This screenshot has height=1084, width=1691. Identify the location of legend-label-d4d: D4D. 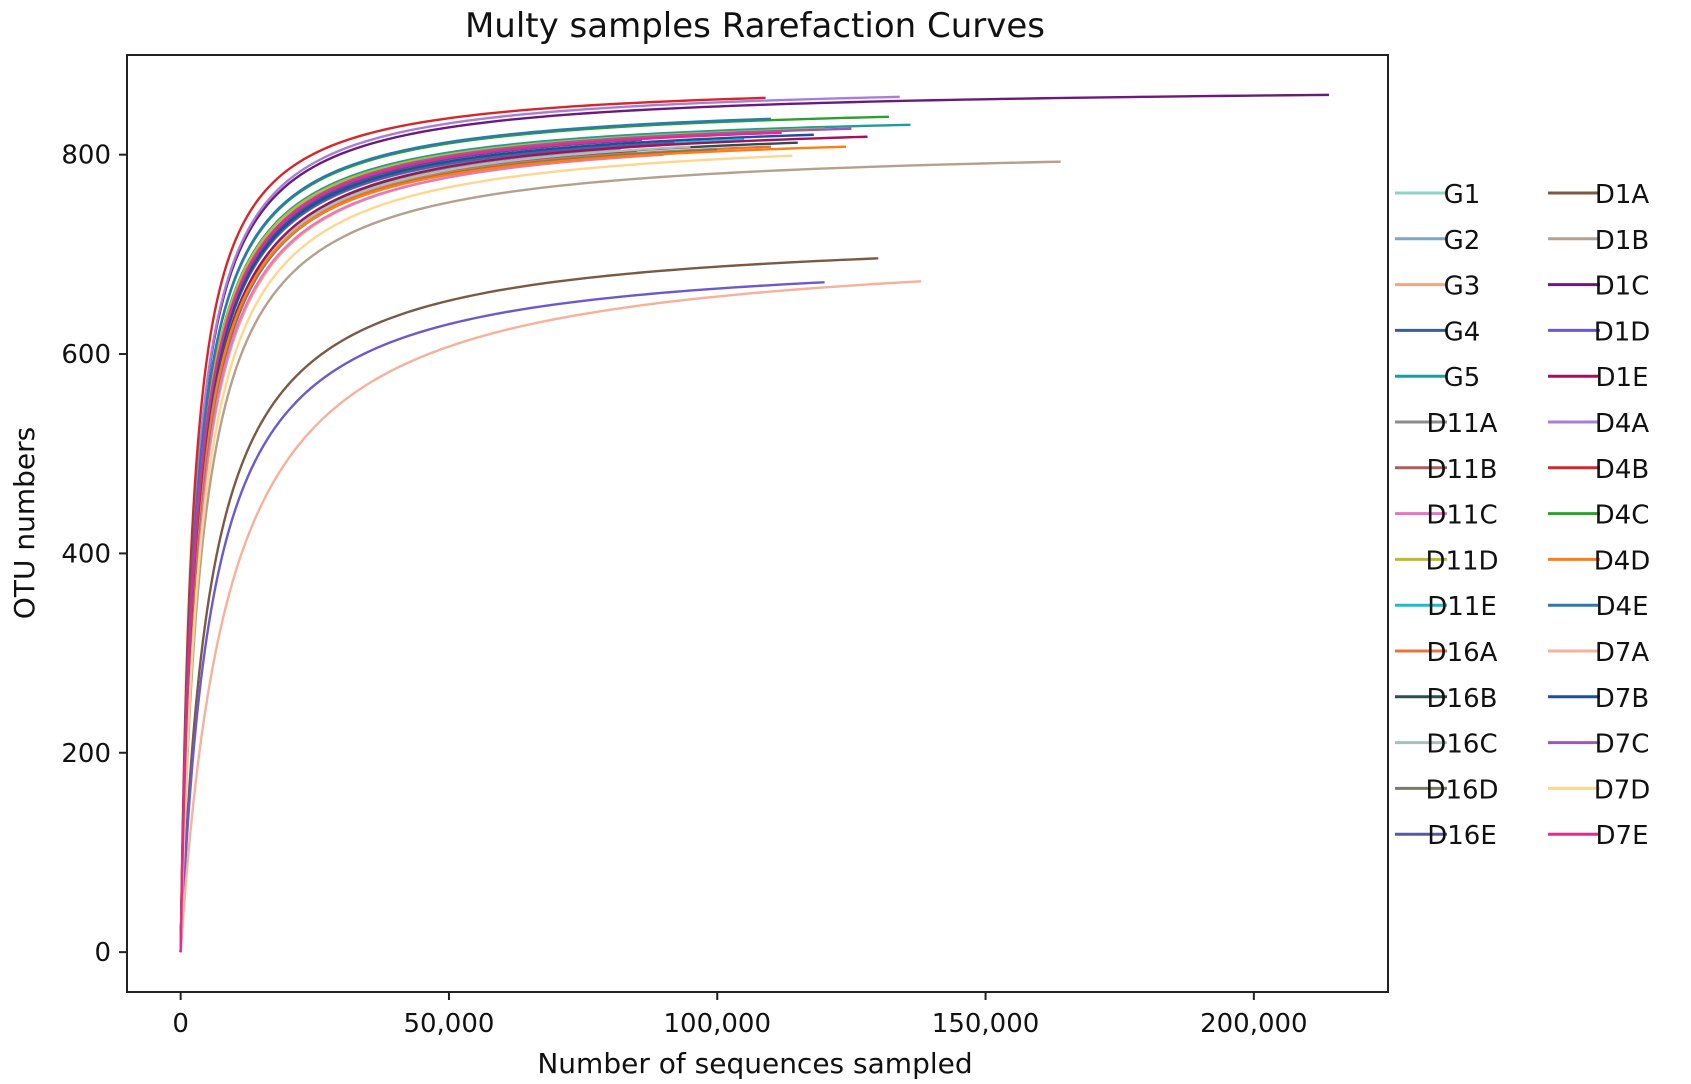
(1622, 561).